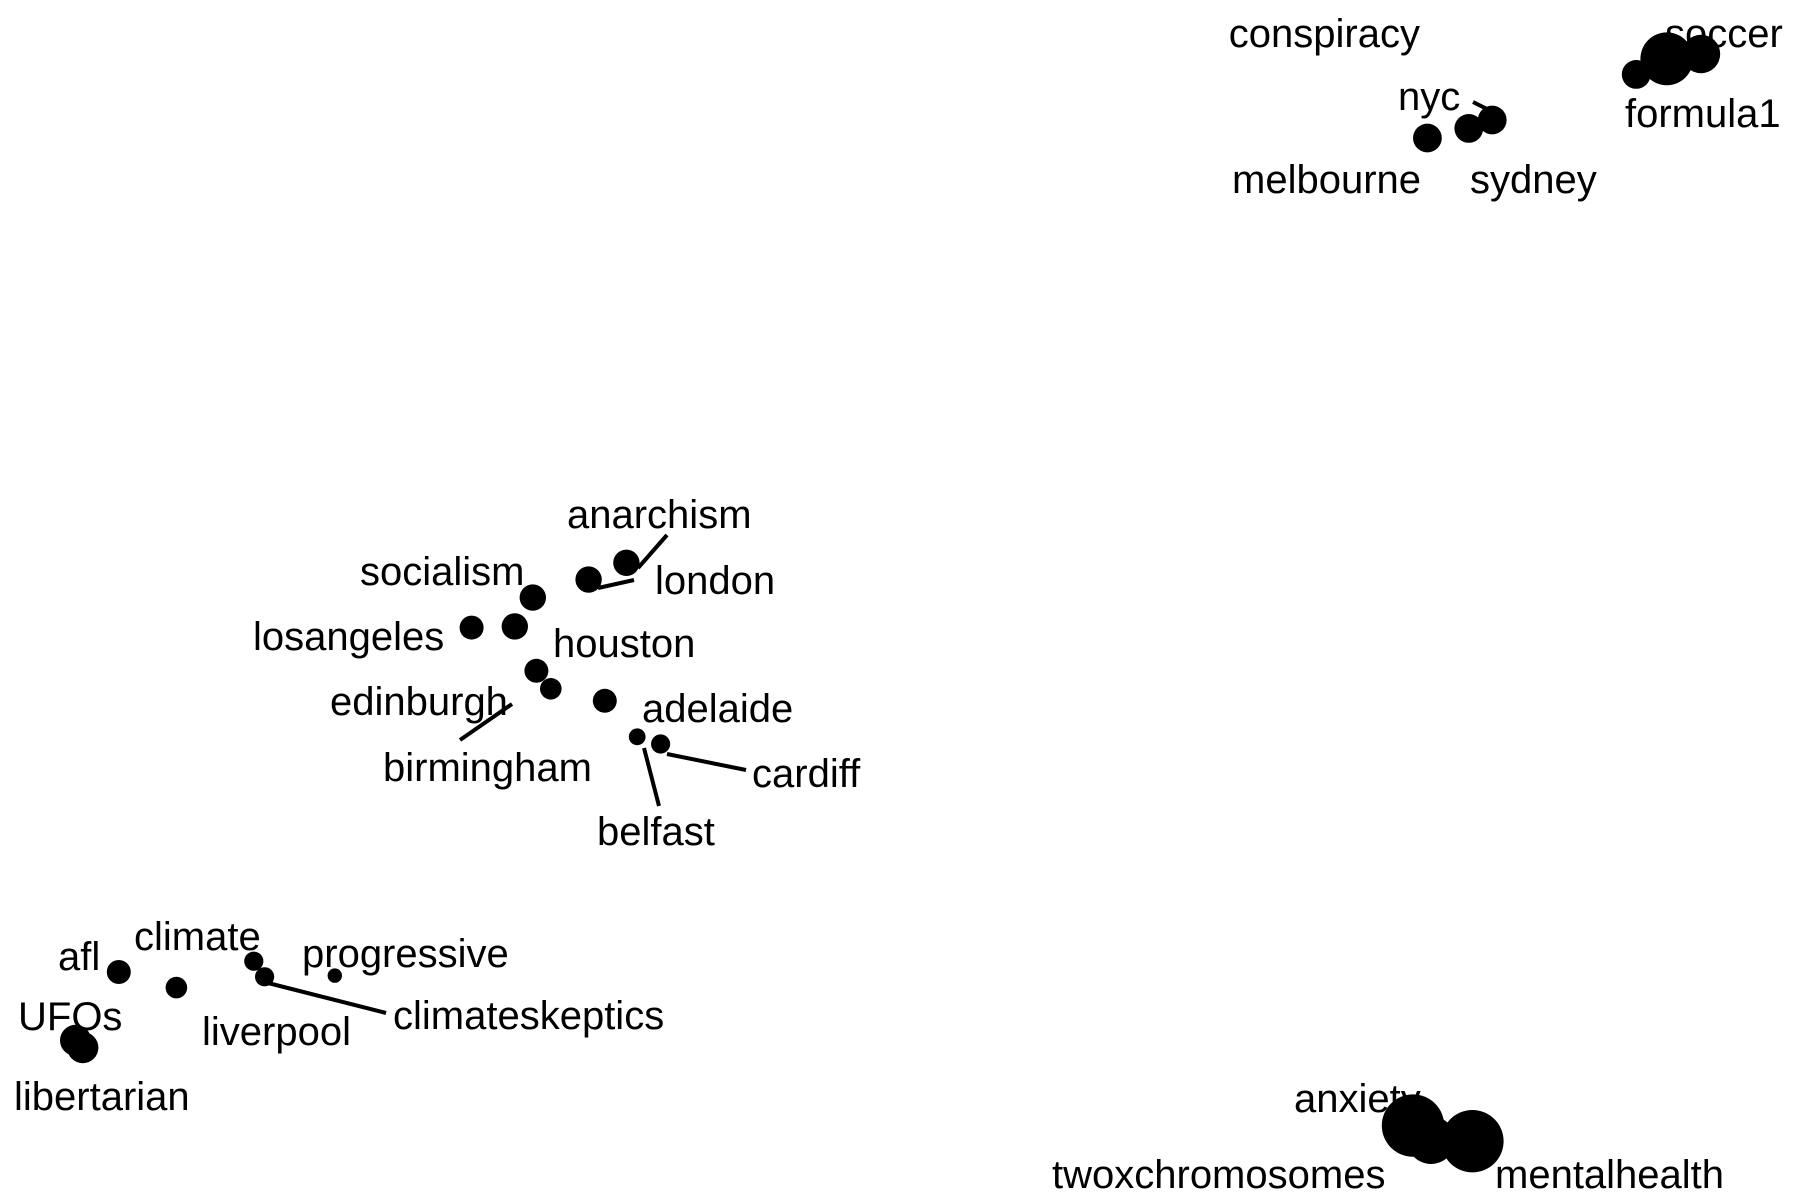 This screenshot has width=1800, height=1200. Describe the element at coordinates (442, 572) in the screenshot. I see `label-socialism: socialism` at that location.